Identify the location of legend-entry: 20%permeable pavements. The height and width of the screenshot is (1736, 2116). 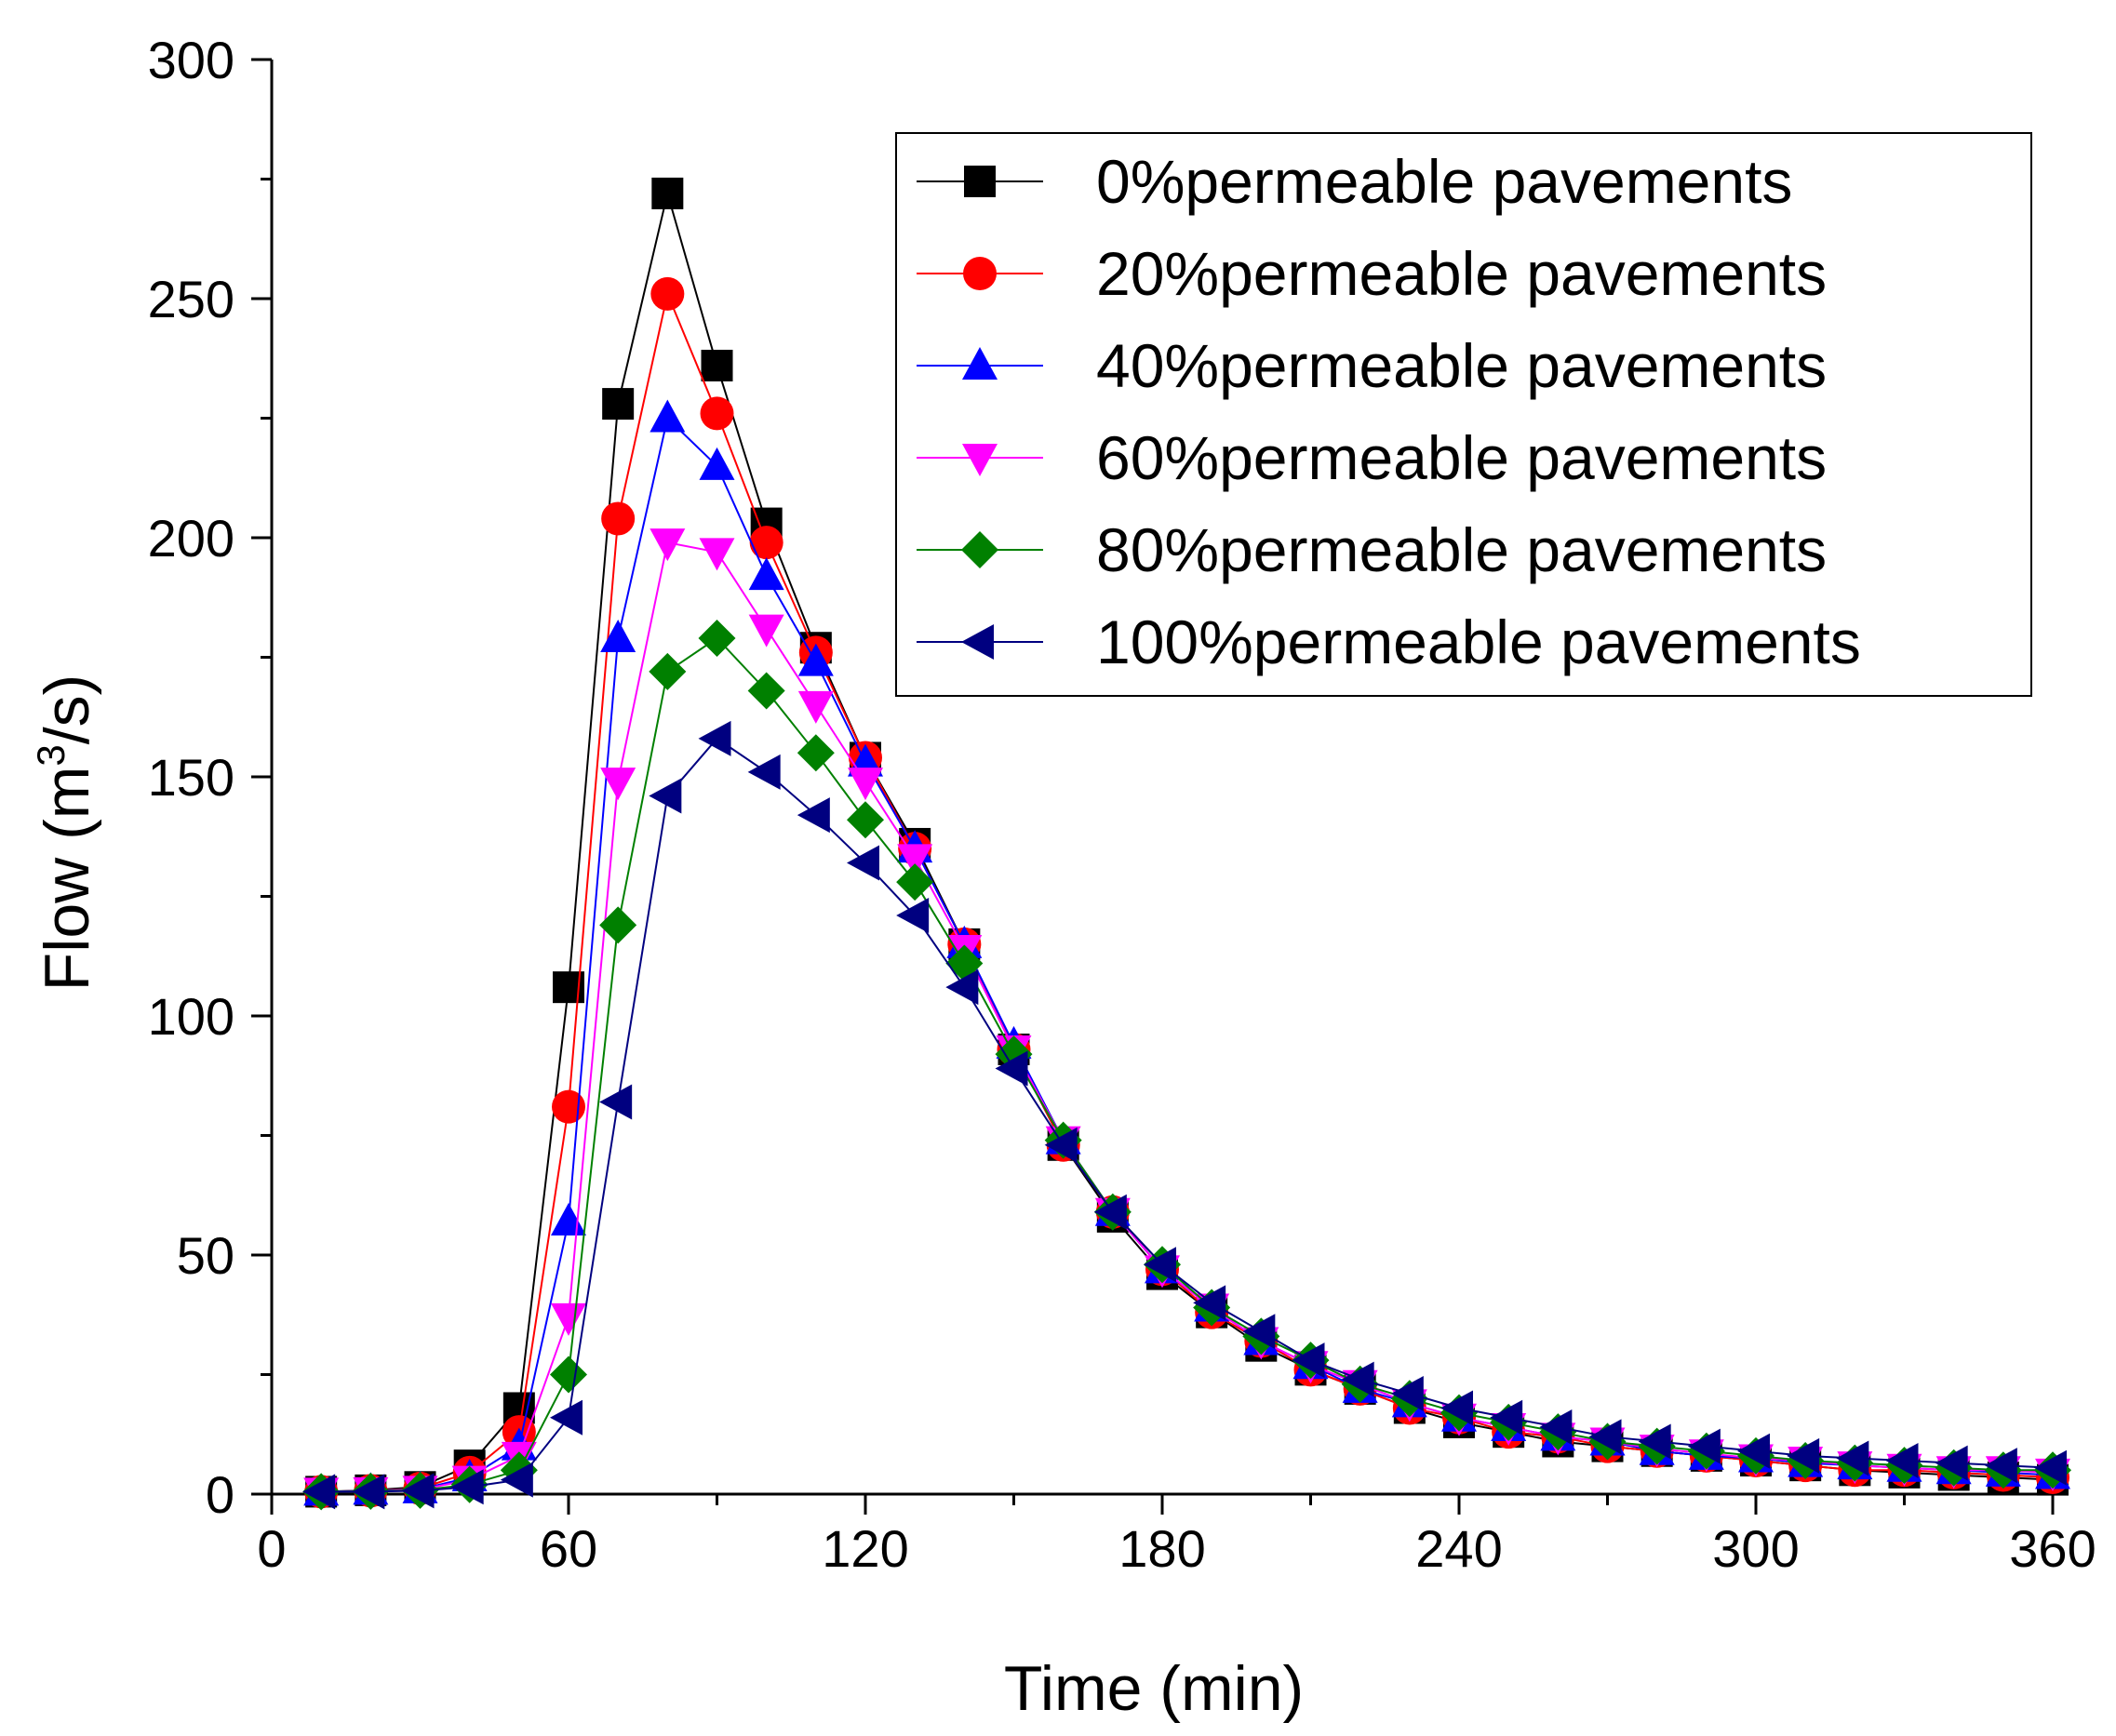
(1372, 273).